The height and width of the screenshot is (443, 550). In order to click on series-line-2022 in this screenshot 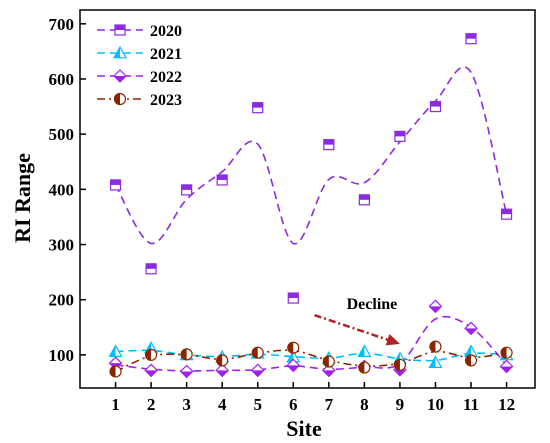, I will do `click(311, 343)`.